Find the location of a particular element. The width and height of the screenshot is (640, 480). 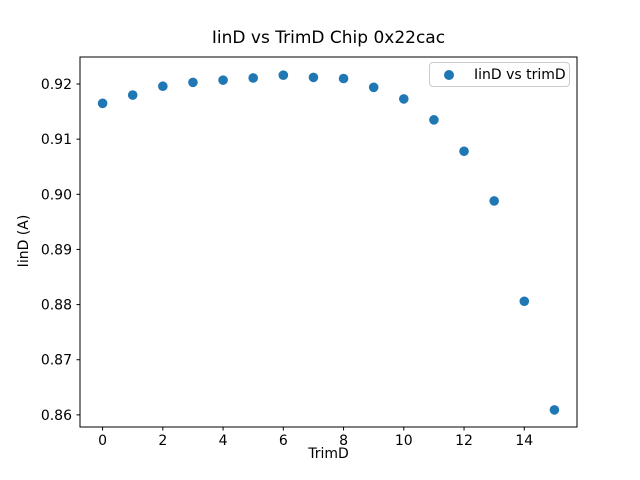

y-tick-label: 0.89 is located at coordinates (56, 250).